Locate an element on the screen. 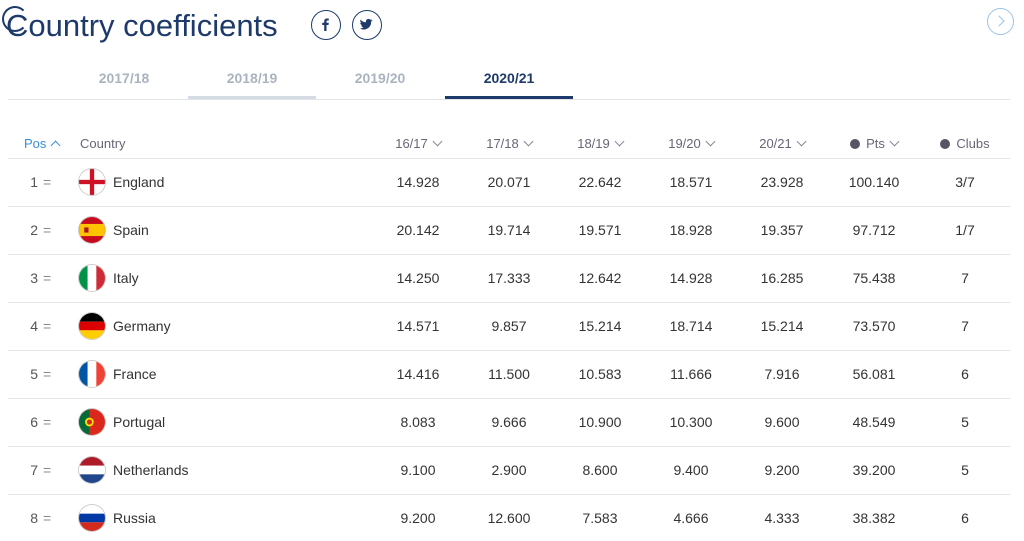 The height and width of the screenshot is (541, 1024). coefficient-value: 22.642 is located at coordinates (600, 182).